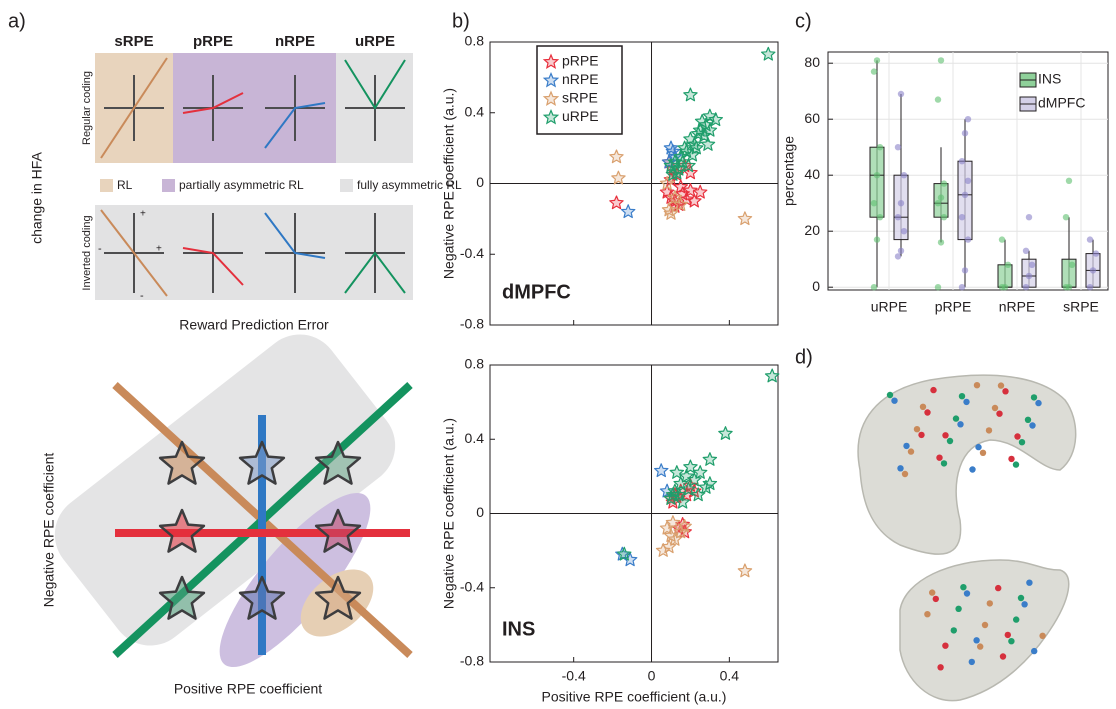  I want to click on y-tick-label: -0.8, so click(472, 324).